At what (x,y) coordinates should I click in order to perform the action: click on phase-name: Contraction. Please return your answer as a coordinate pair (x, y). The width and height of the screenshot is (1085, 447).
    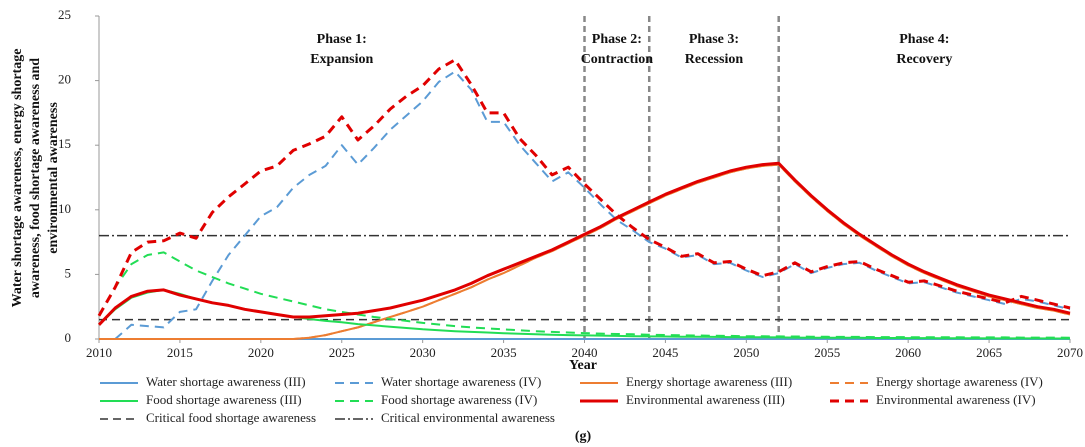
    Looking at the image, I should click on (617, 59).